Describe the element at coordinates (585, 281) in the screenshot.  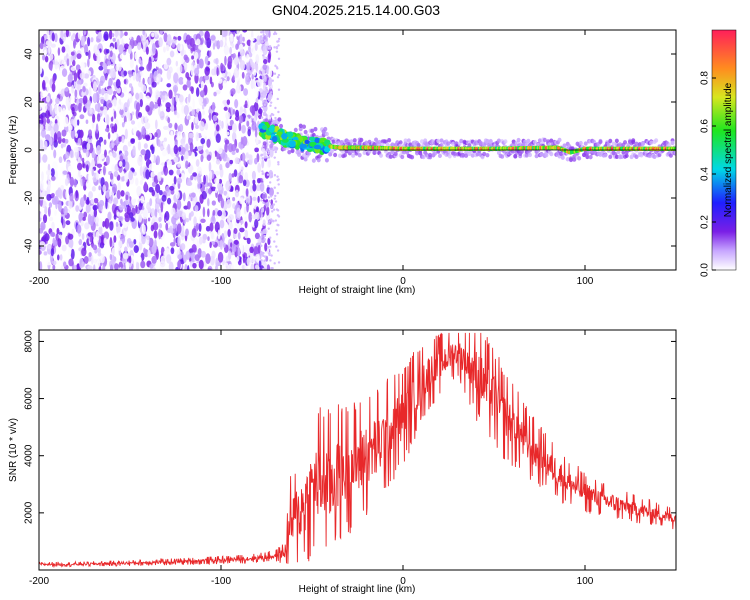
I see `spectrogram-x-tick-label: 100` at that location.